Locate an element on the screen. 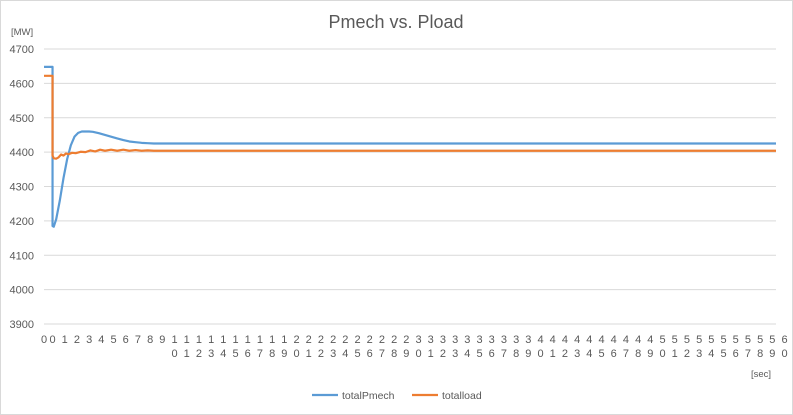 The height and width of the screenshot is (415, 793). x-tick-label: 9 is located at coordinates (162, 340).